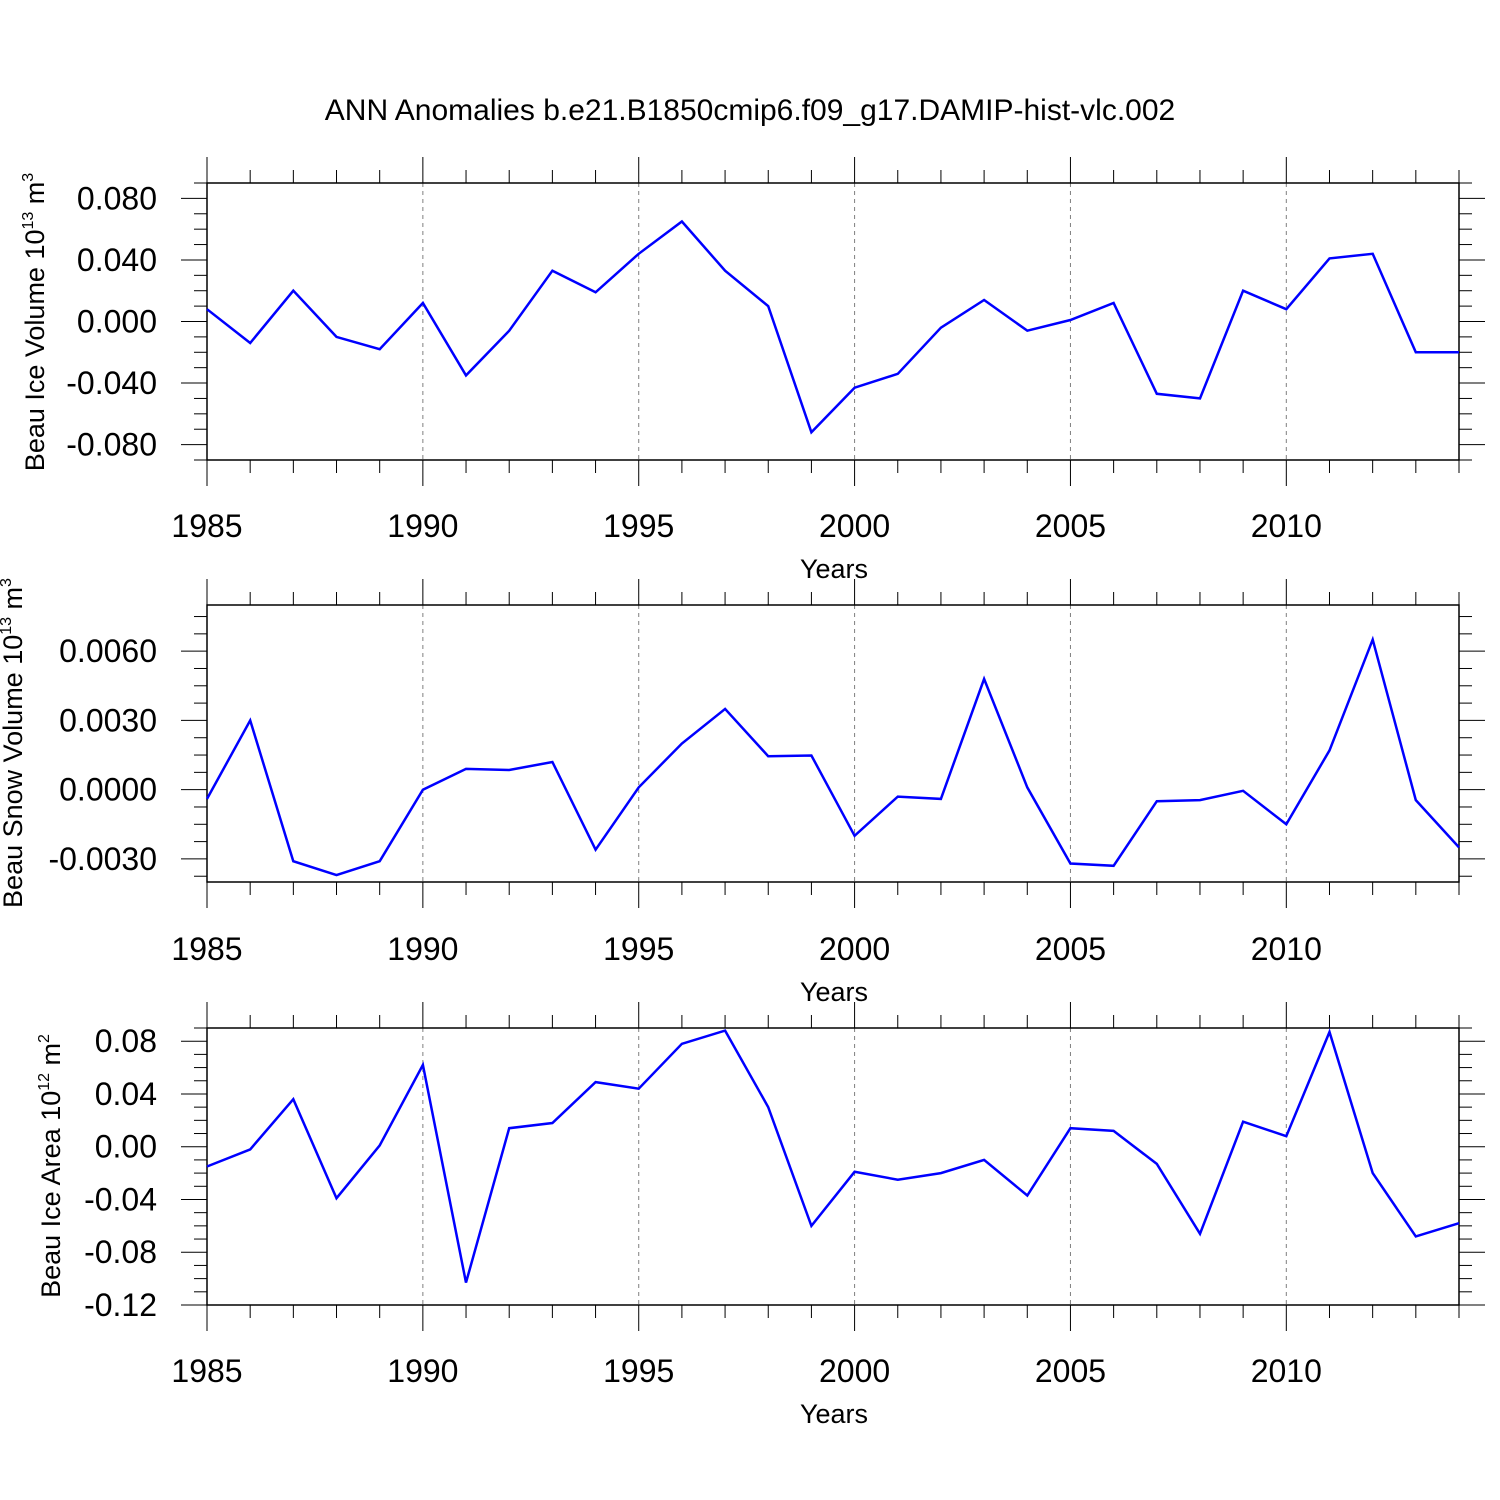 The height and width of the screenshot is (1500, 1500). I want to click on y-axis-title: Beau Snow Volume 1013 m3, so click(14, 743).